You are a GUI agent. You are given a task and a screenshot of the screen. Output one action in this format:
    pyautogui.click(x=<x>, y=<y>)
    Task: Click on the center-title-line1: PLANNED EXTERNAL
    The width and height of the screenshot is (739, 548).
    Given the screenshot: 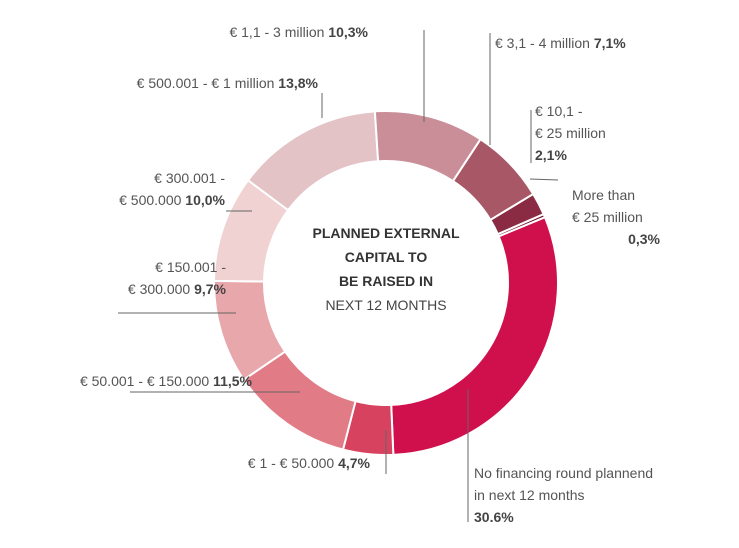 What is the action you would take?
    pyautogui.click(x=385, y=233)
    